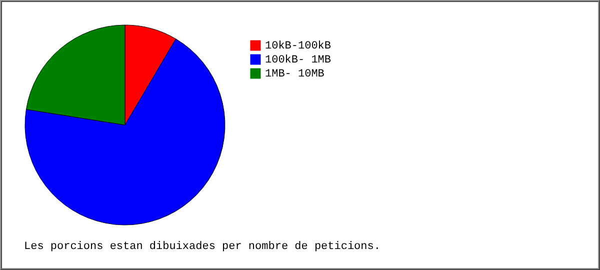  I want to click on legend-label: 10kB-100kB, so click(298, 46).